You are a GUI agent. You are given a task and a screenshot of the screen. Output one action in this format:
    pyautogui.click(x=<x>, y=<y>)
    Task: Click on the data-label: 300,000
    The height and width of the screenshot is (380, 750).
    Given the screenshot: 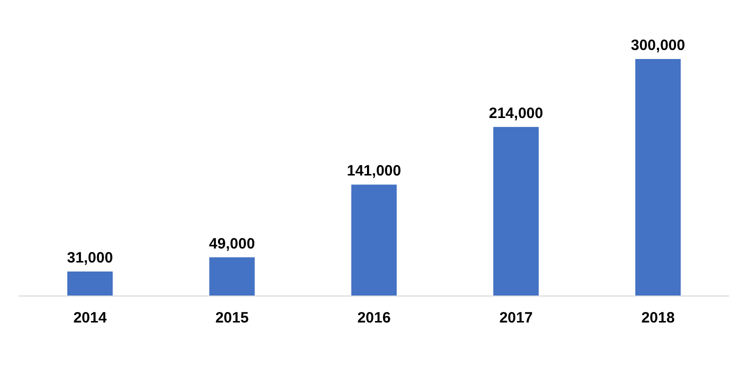 What is the action you would take?
    pyautogui.click(x=658, y=45)
    